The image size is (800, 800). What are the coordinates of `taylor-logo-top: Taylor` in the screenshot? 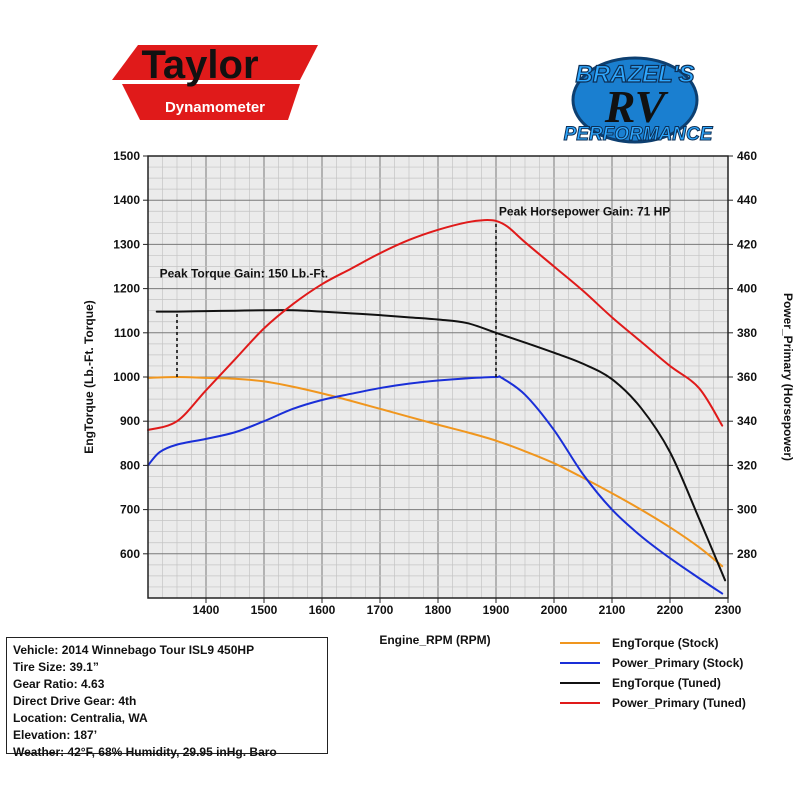 It's located at (199, 65).